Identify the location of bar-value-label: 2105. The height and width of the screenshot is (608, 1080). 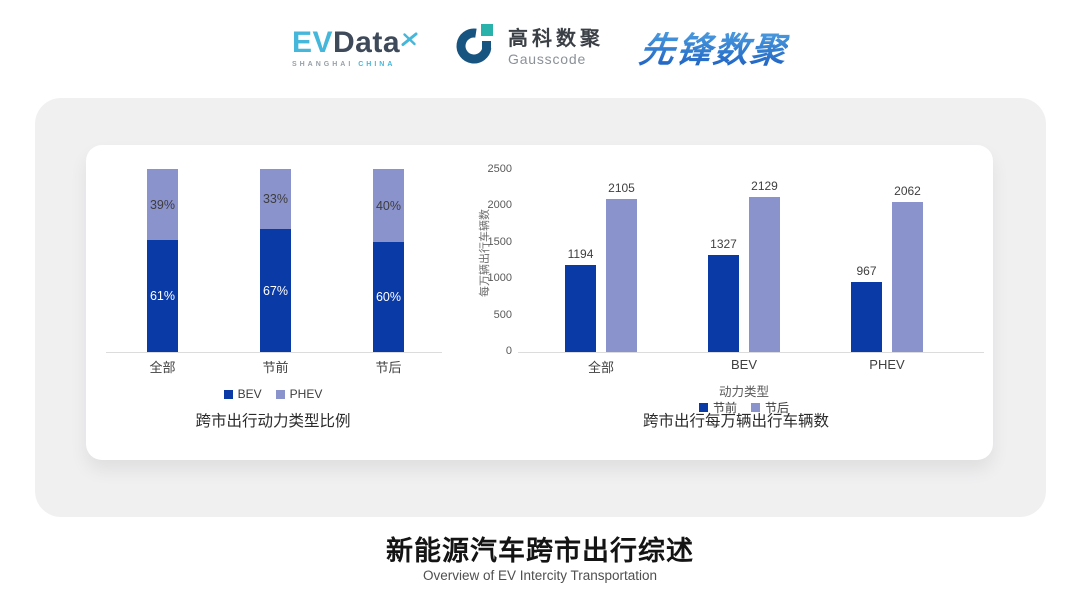
(621, 188).